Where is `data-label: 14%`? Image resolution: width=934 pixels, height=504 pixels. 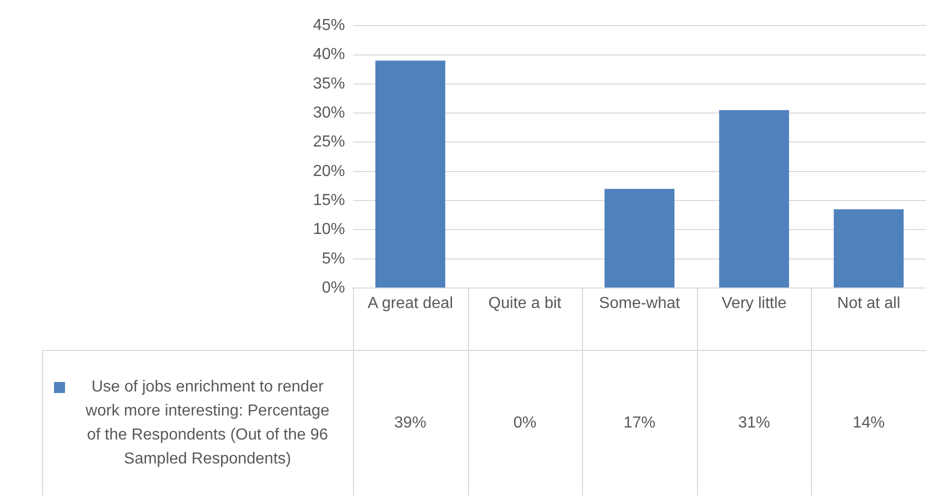
data-label: 14% is located at coordinates (868, 423).